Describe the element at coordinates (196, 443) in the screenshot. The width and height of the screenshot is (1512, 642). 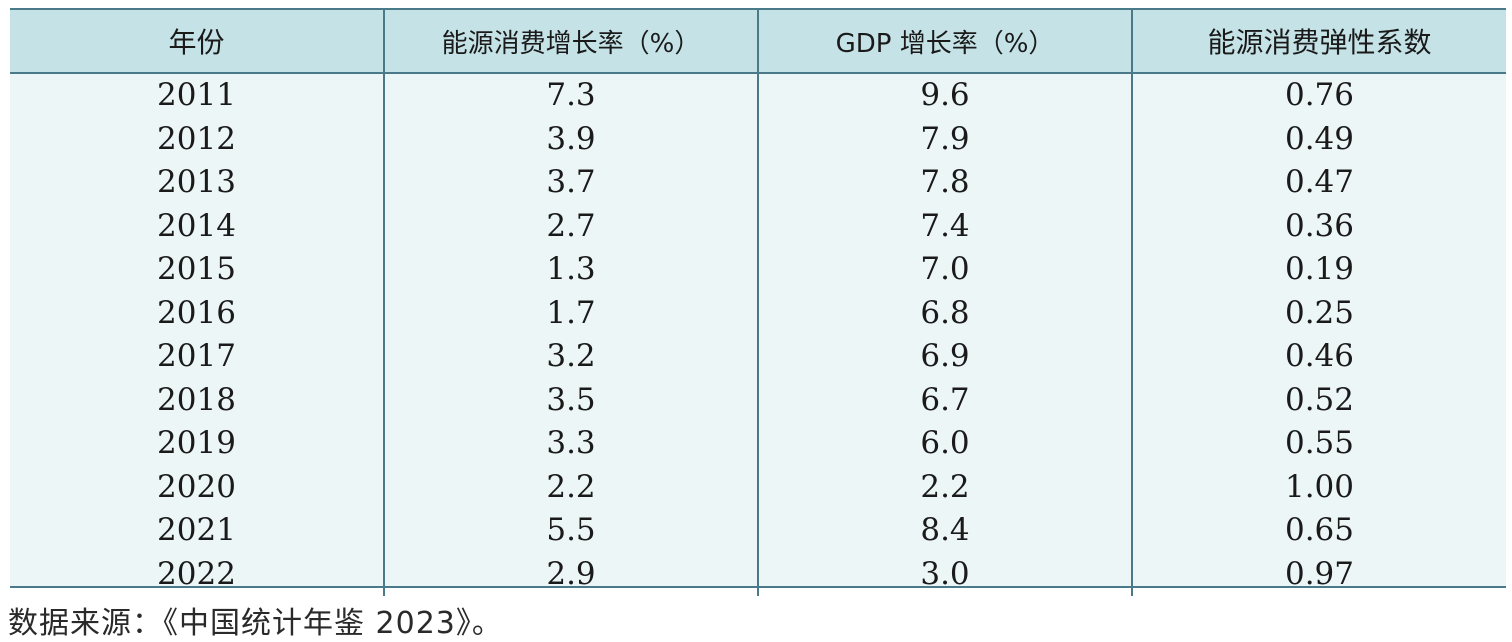
I see `cell-year: 2019` at that location.